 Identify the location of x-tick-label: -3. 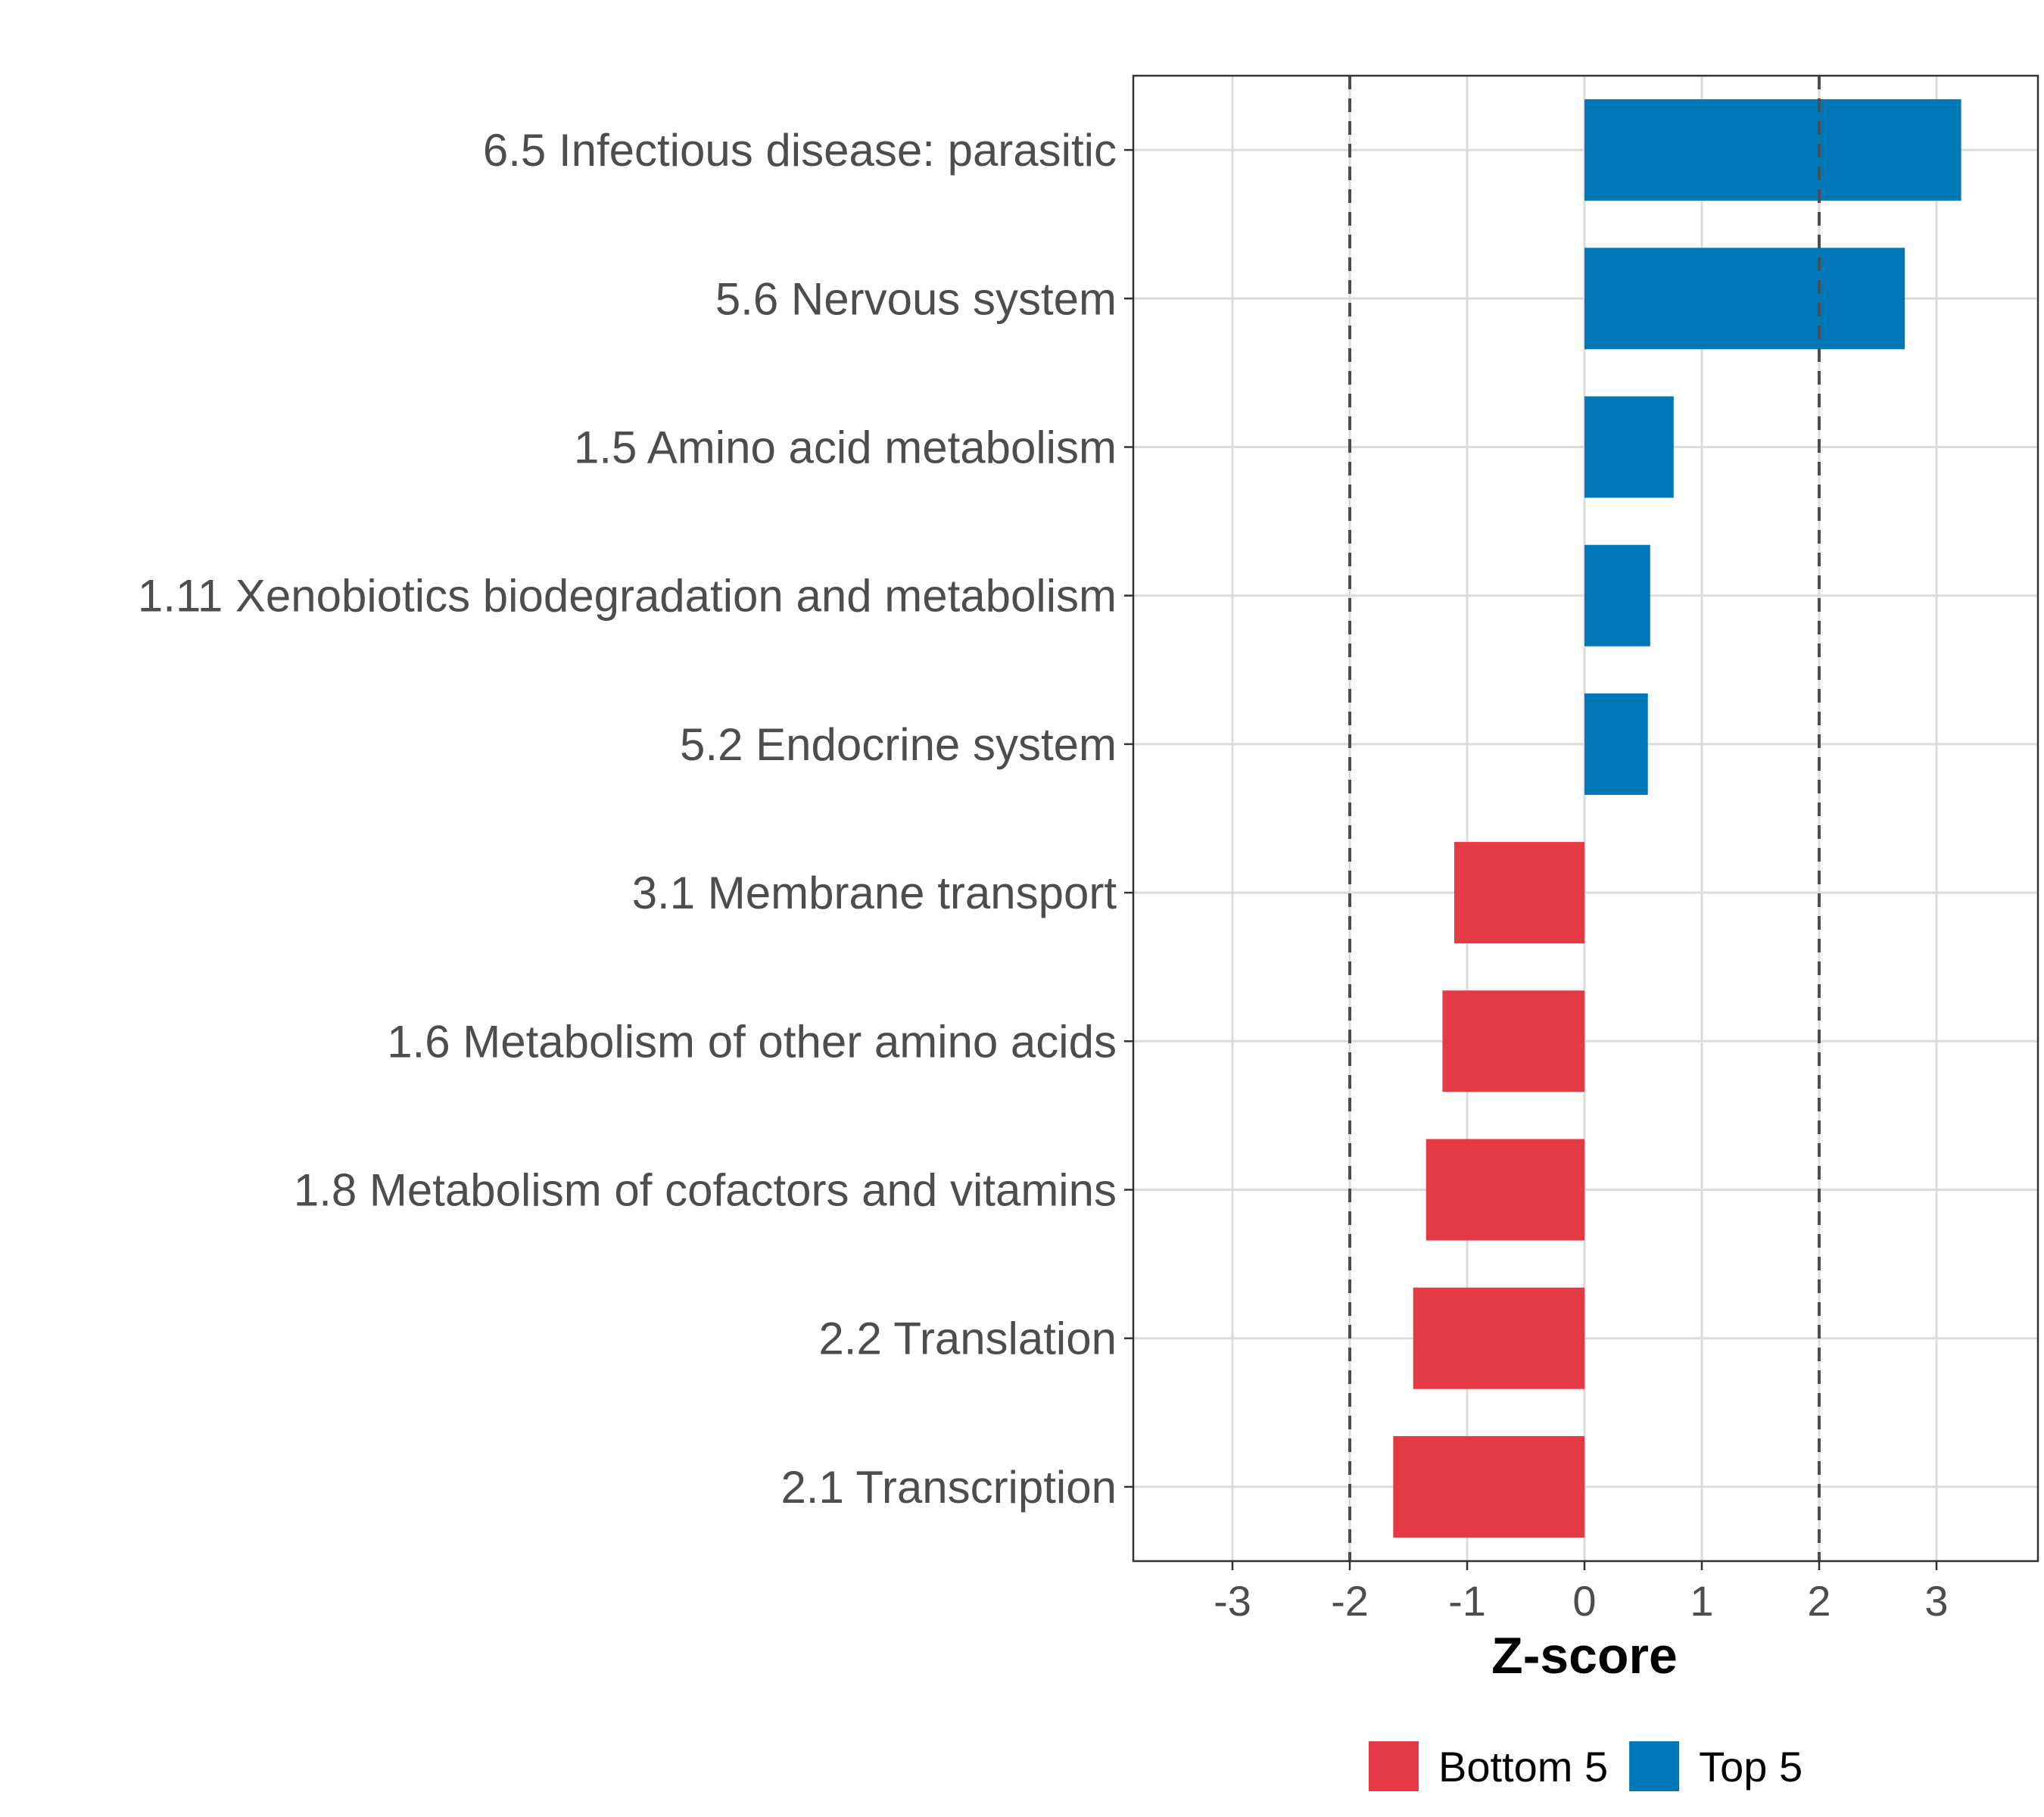
(1232, 1601).